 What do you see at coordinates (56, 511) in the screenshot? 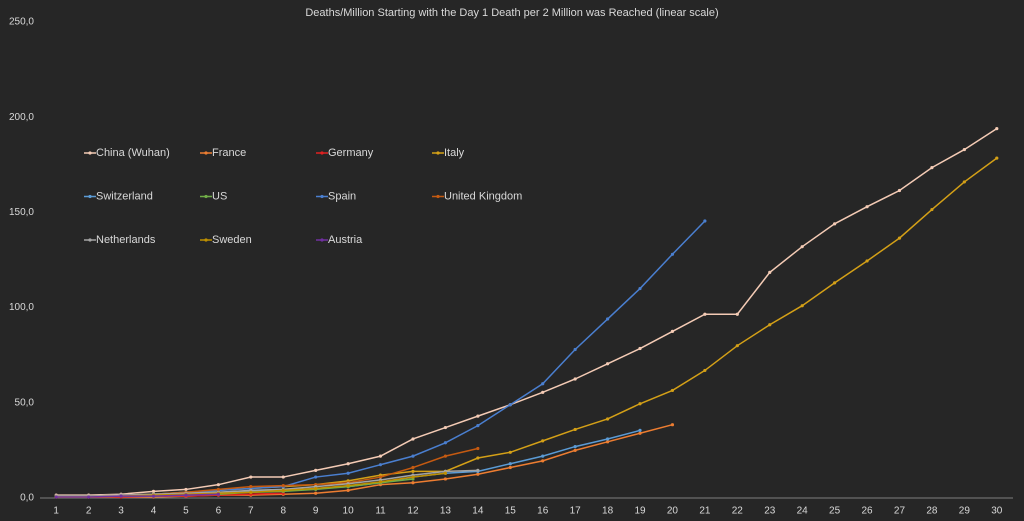
I see `x-tick-label: 1` at bounding box center [56, 511].